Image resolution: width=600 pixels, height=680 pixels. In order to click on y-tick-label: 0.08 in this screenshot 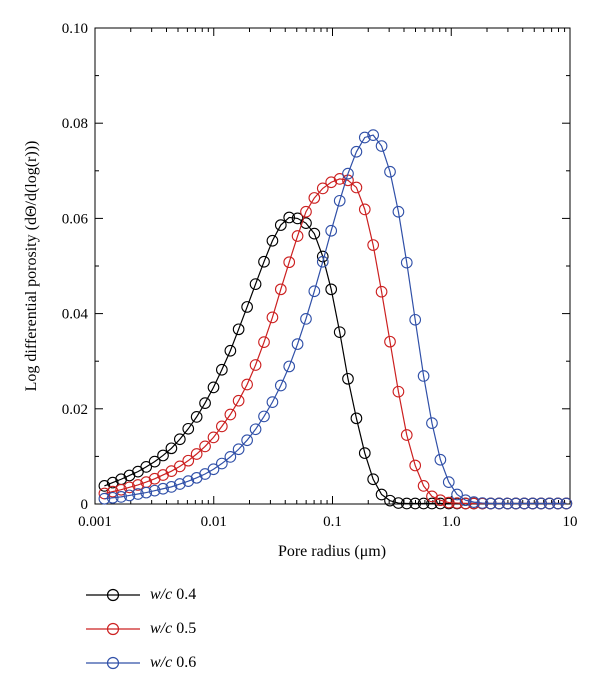, I will do `click(75, 124)`.